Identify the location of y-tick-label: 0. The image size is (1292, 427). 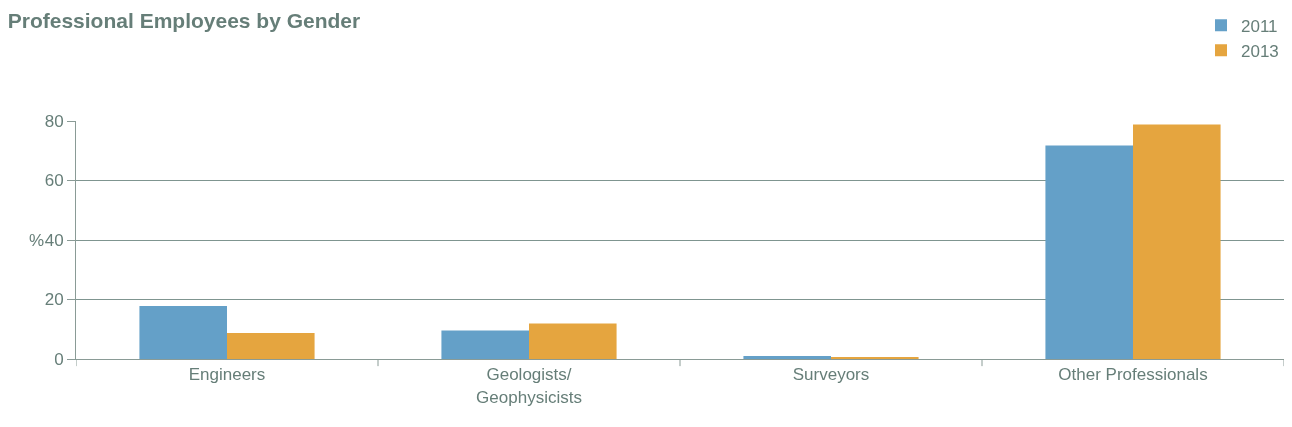
(59, 359).